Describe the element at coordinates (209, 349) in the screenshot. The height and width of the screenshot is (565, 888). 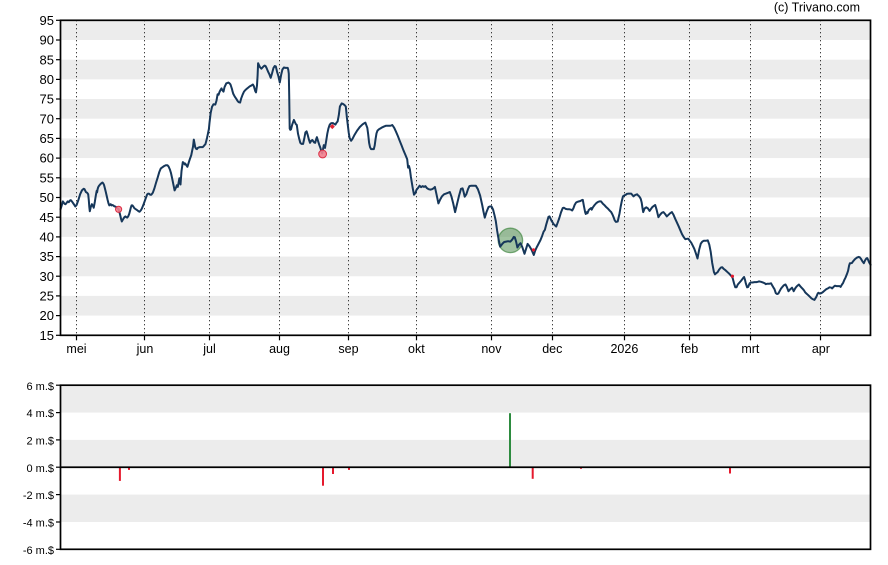
I see `svg-text: jul` at that location.